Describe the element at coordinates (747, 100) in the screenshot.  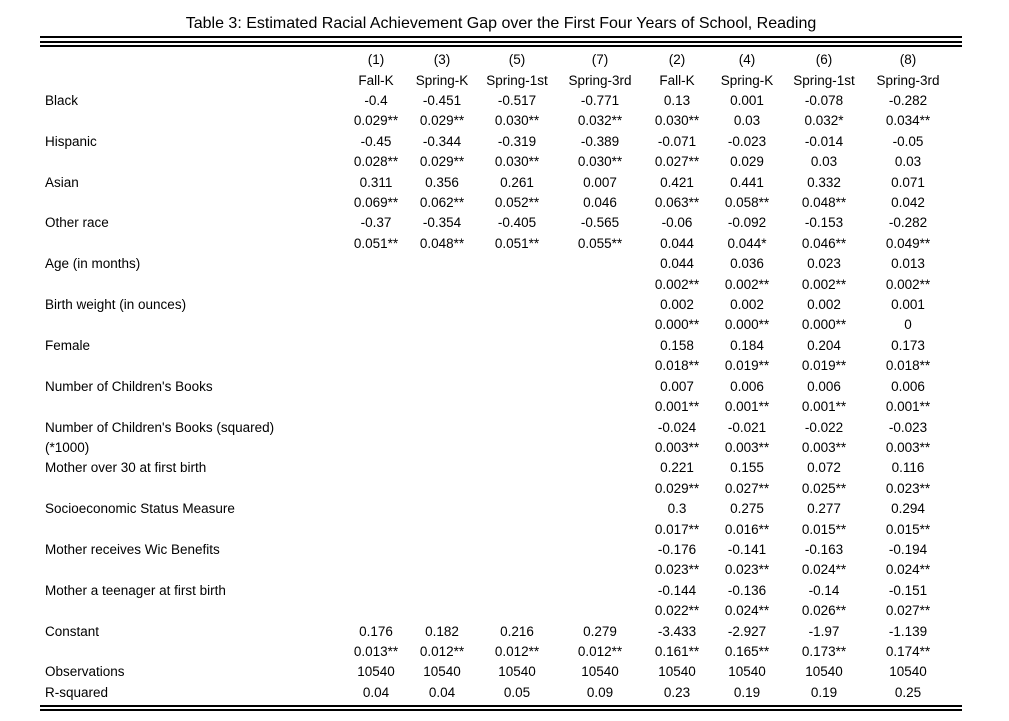
I see `coefficient-cell: 0.001` at that location.